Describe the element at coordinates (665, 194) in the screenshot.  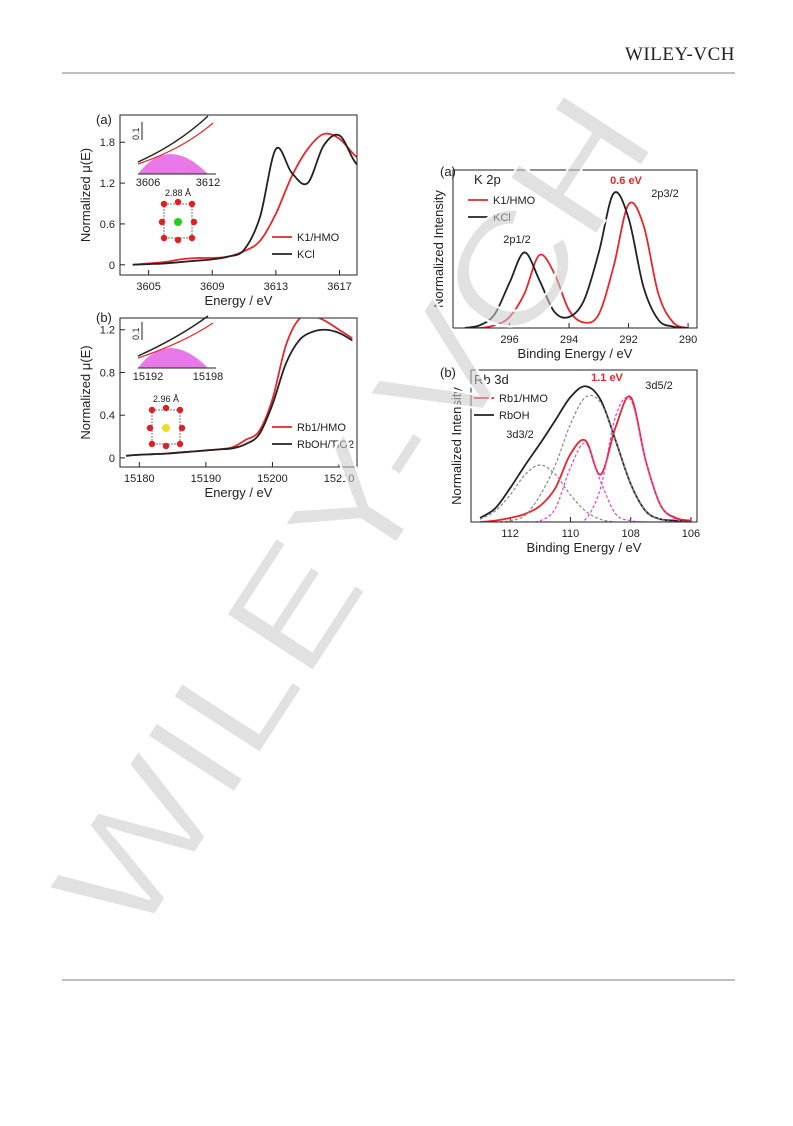
I see `annotation: 2p3/2` at that location.